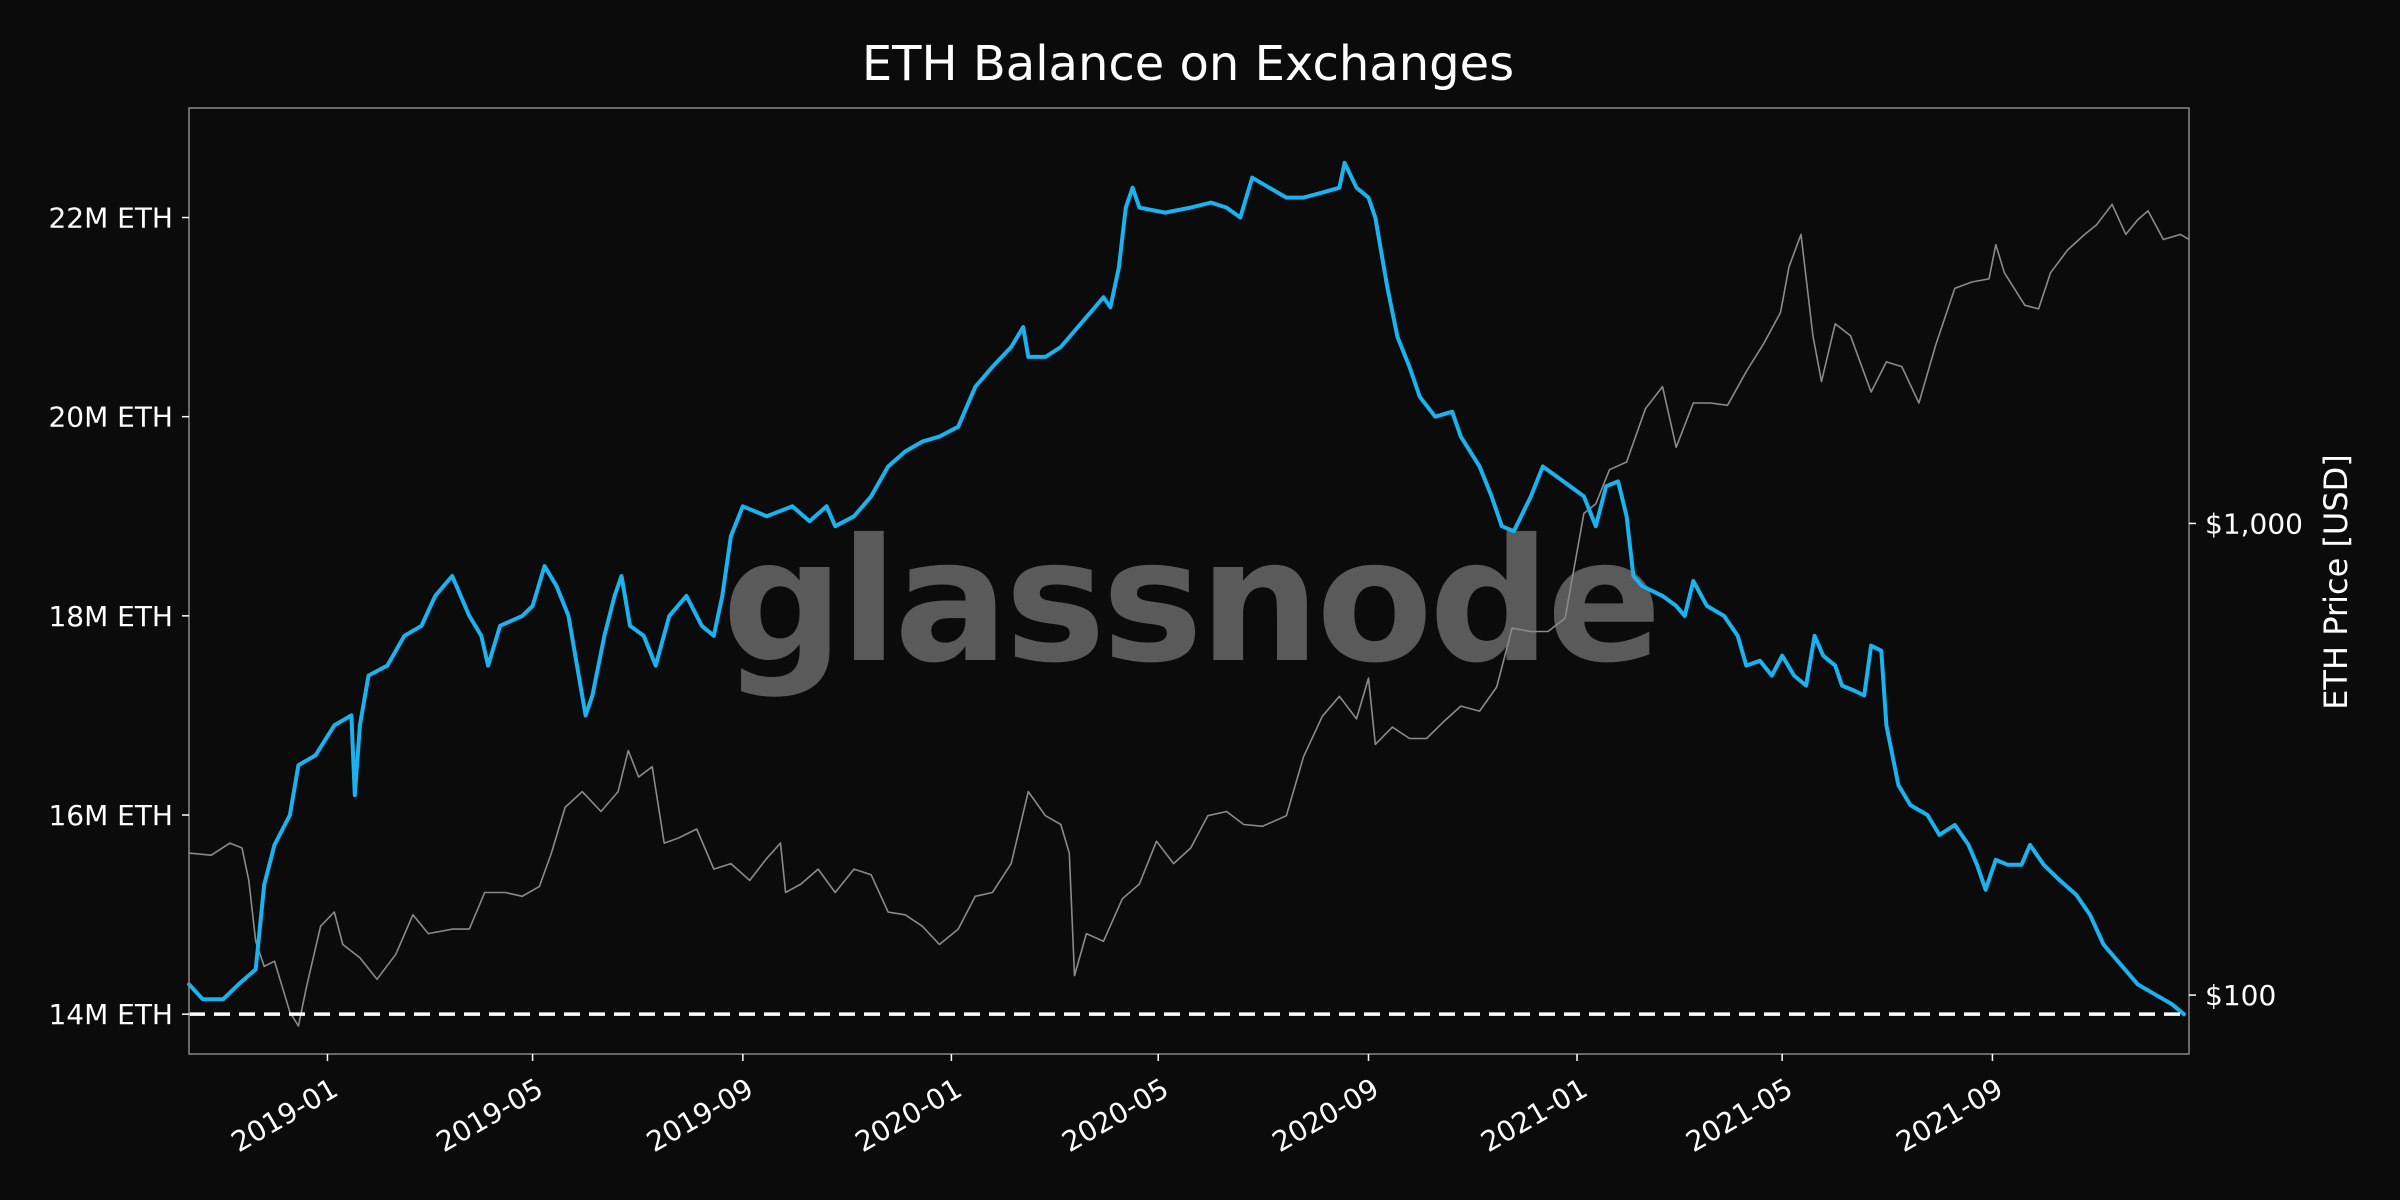 This screenshot has height=1200, width=2400. What do you see at coordinates (2240, 995) in the screenshot?
I see `right-tick-label: $100` at bounding box center [2240, 995].